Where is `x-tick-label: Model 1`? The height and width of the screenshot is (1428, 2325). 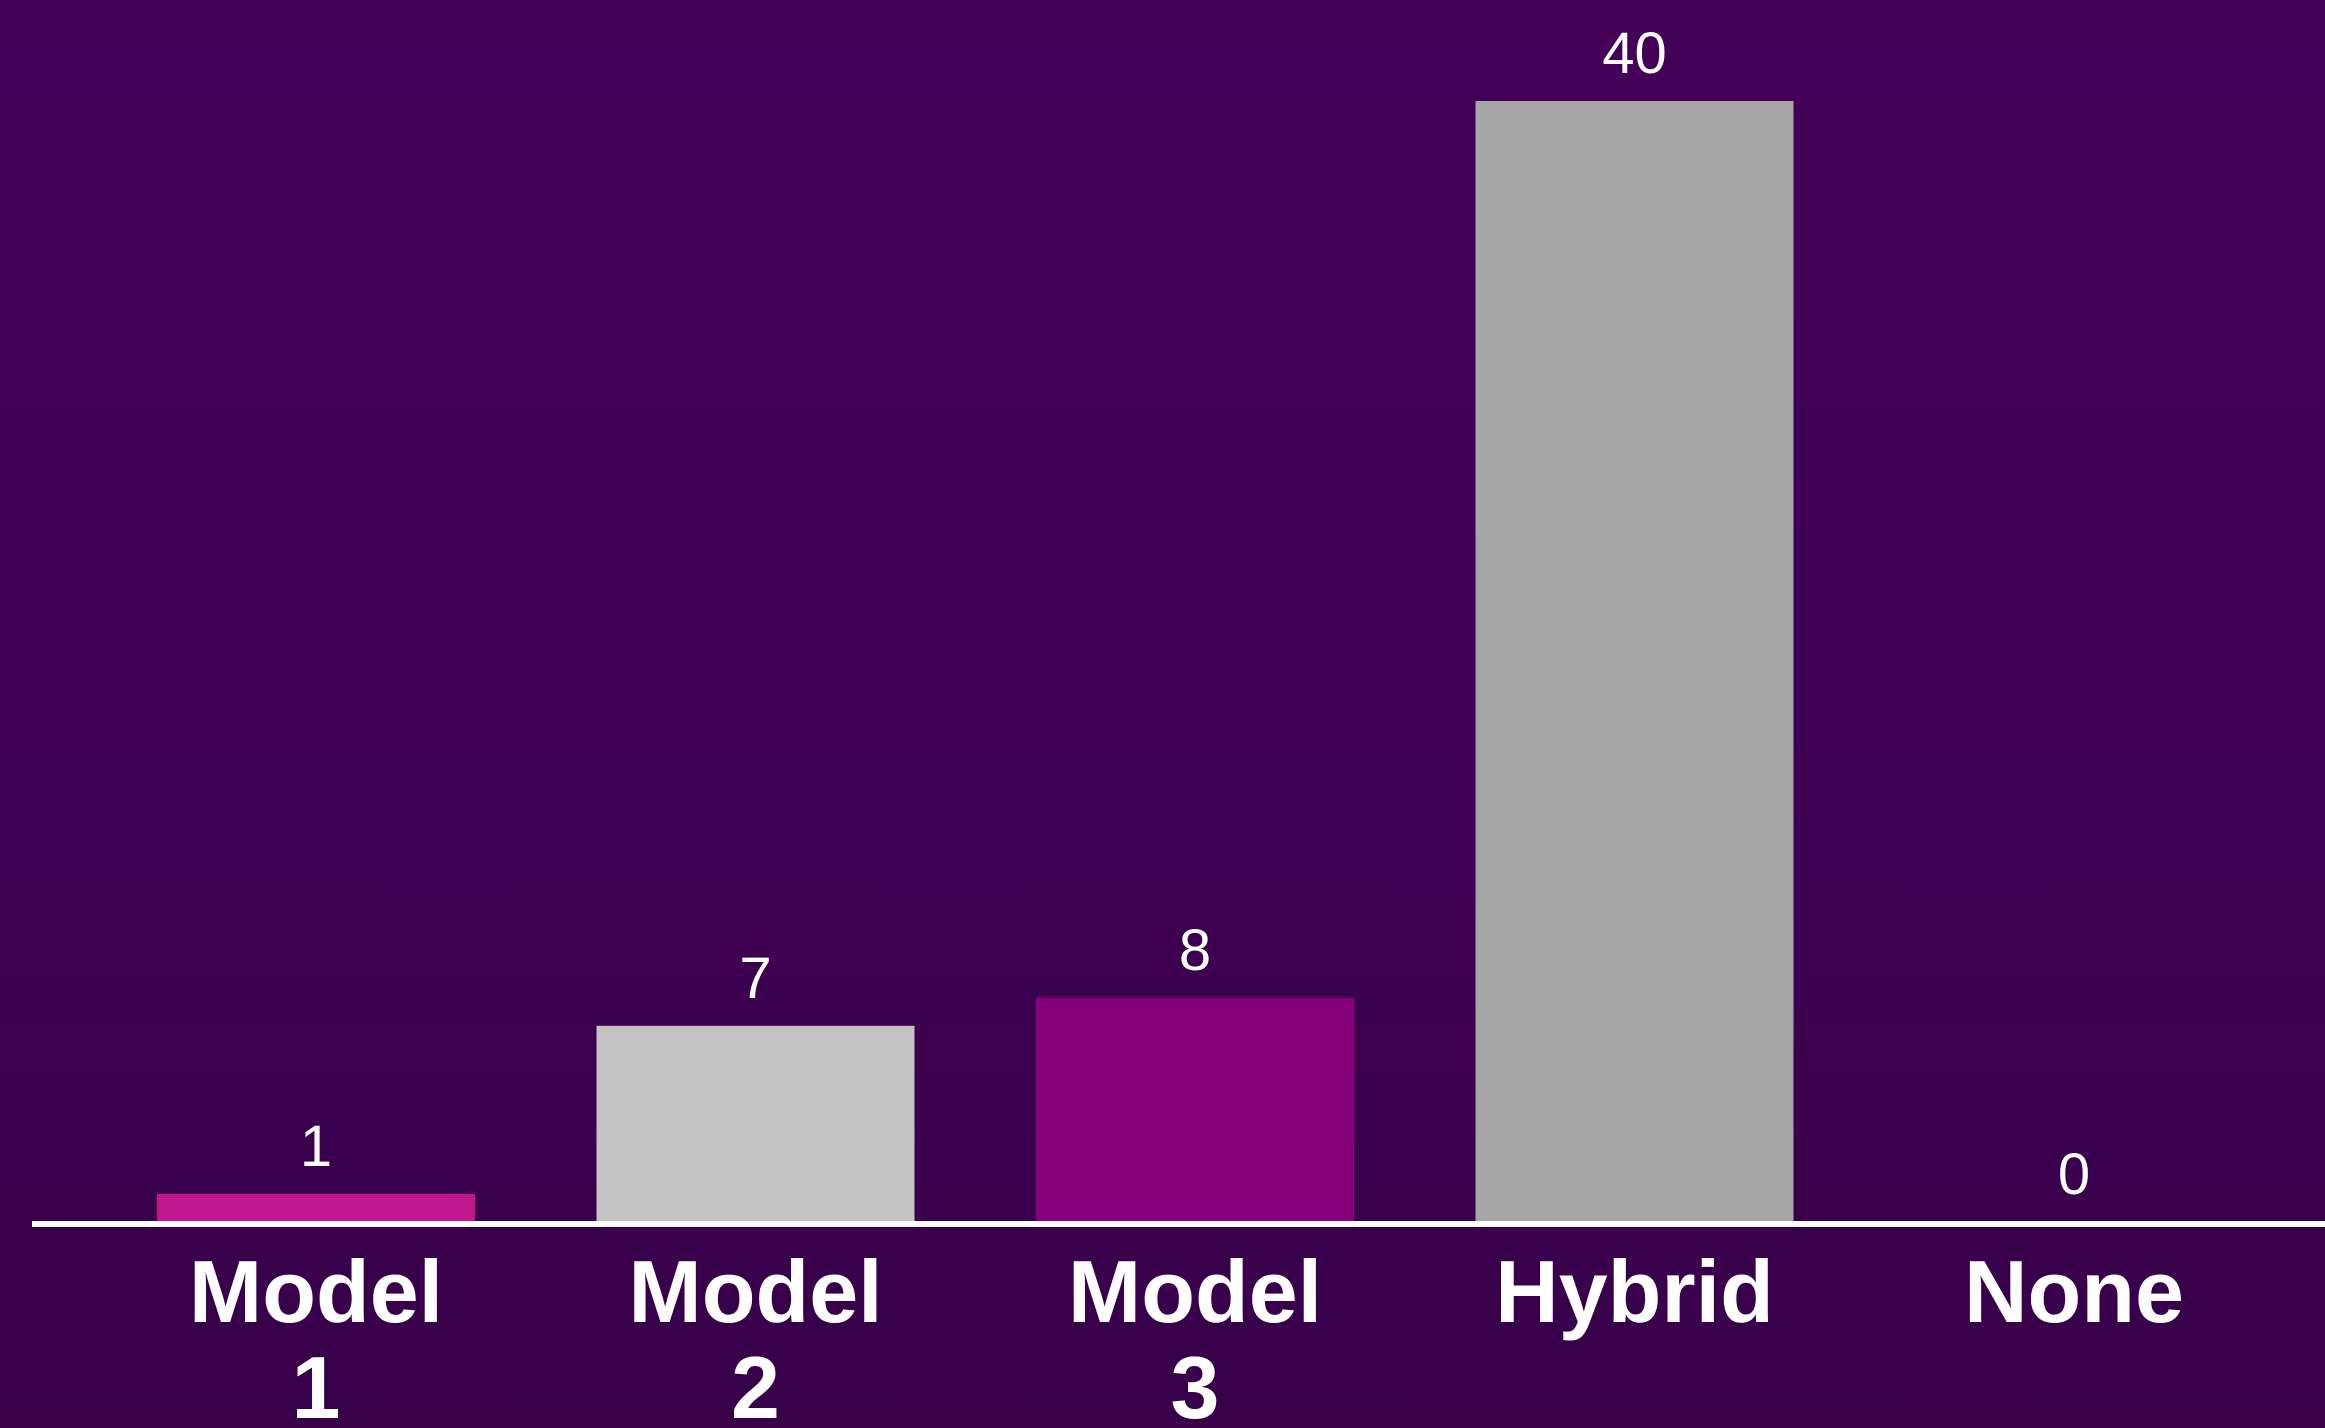 x-tick-label: Model 1 is located at coordinates (316, 1335).